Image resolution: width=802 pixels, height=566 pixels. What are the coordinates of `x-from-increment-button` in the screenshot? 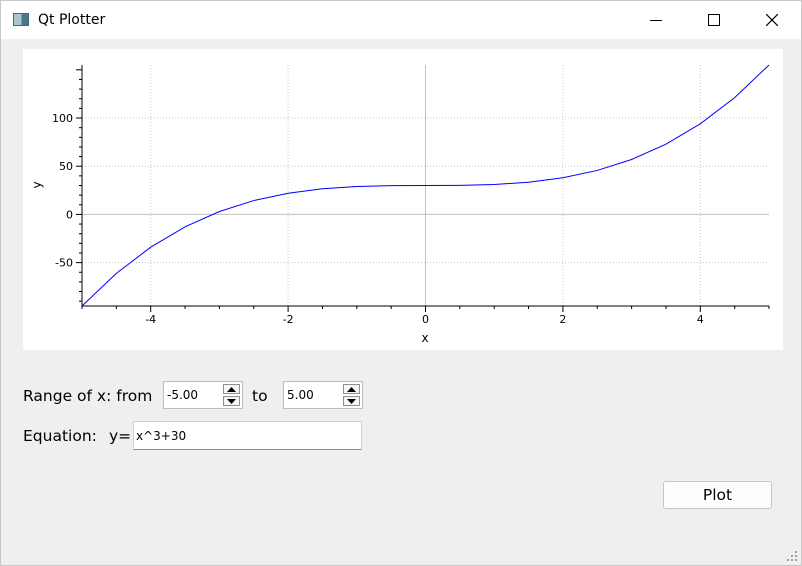 It's located at (231, 389).